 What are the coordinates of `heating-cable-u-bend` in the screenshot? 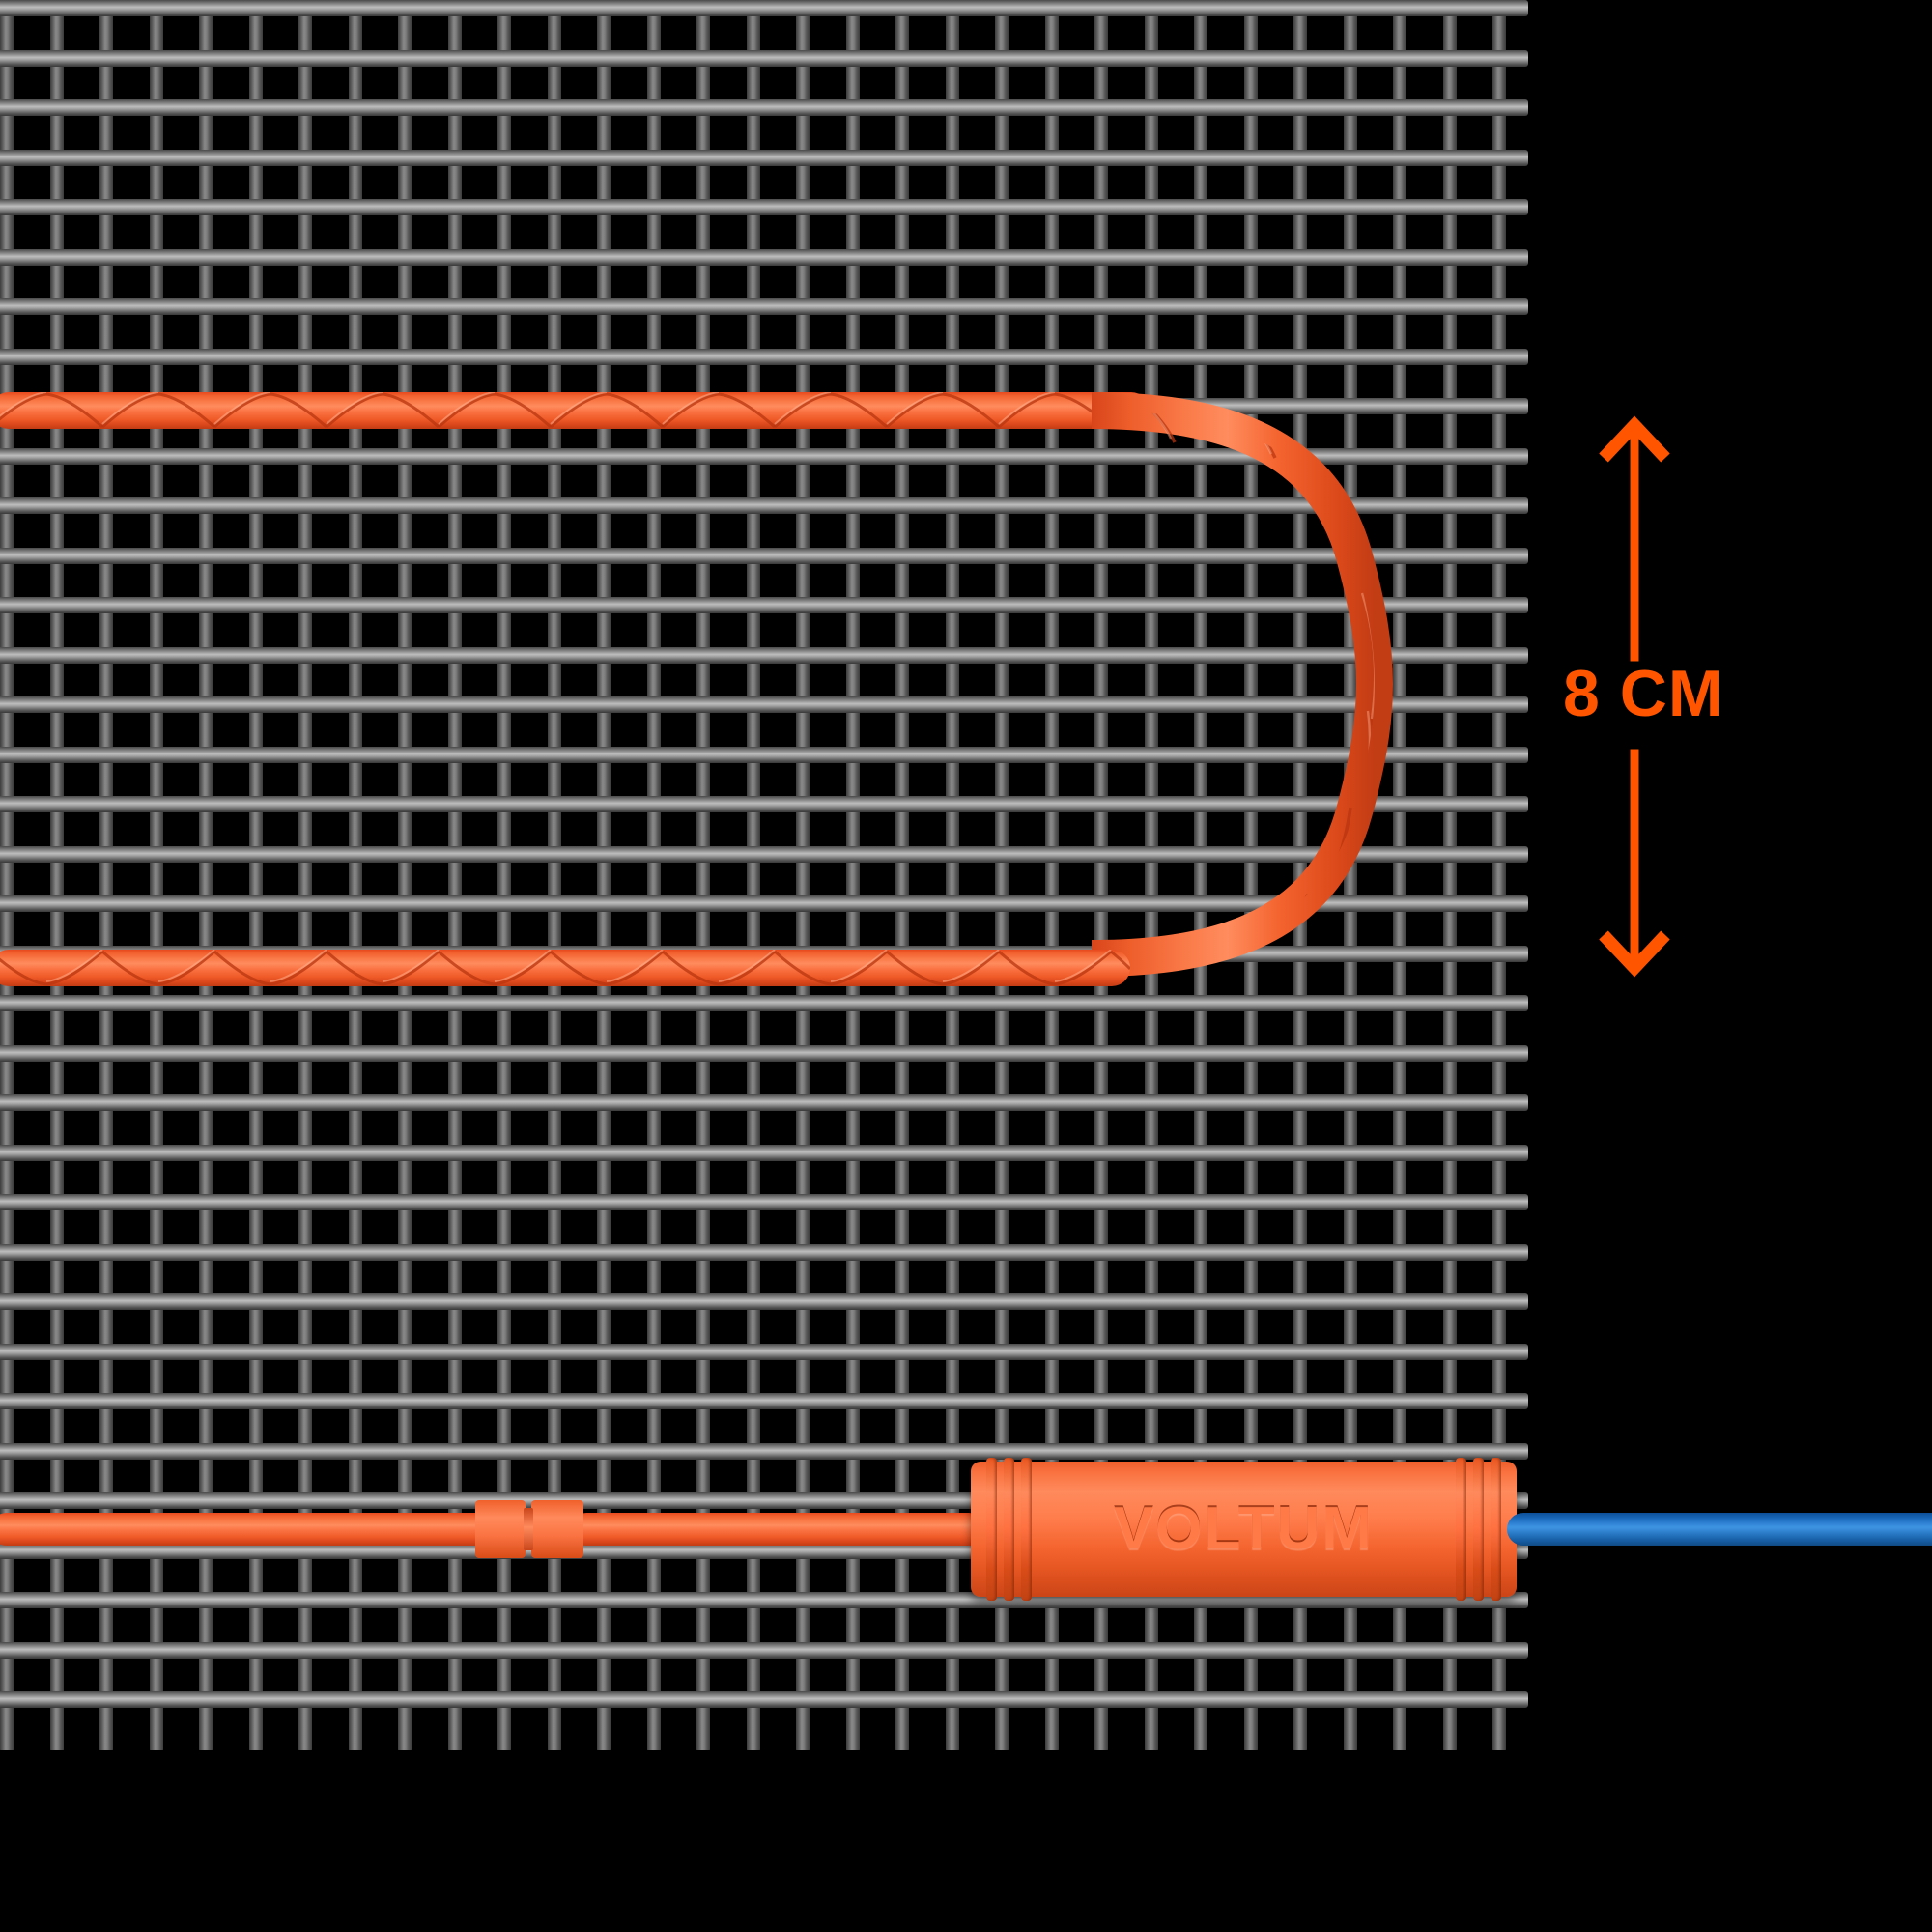 It's located at (1241, 684).